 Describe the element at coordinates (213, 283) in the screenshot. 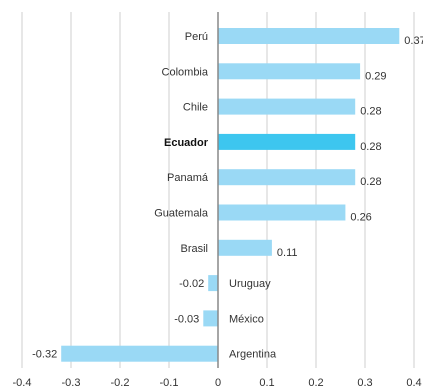

I see `bar-uruguay` at that location.